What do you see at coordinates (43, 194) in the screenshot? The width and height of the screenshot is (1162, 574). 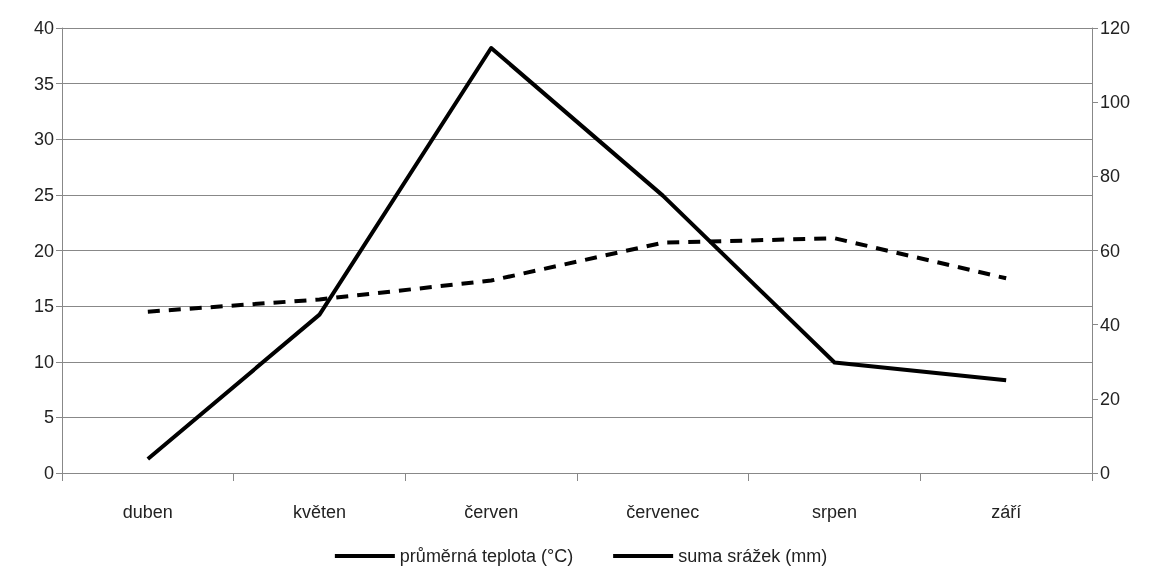 I see `y-tick-label: 25` at bounding box center [43, 194].